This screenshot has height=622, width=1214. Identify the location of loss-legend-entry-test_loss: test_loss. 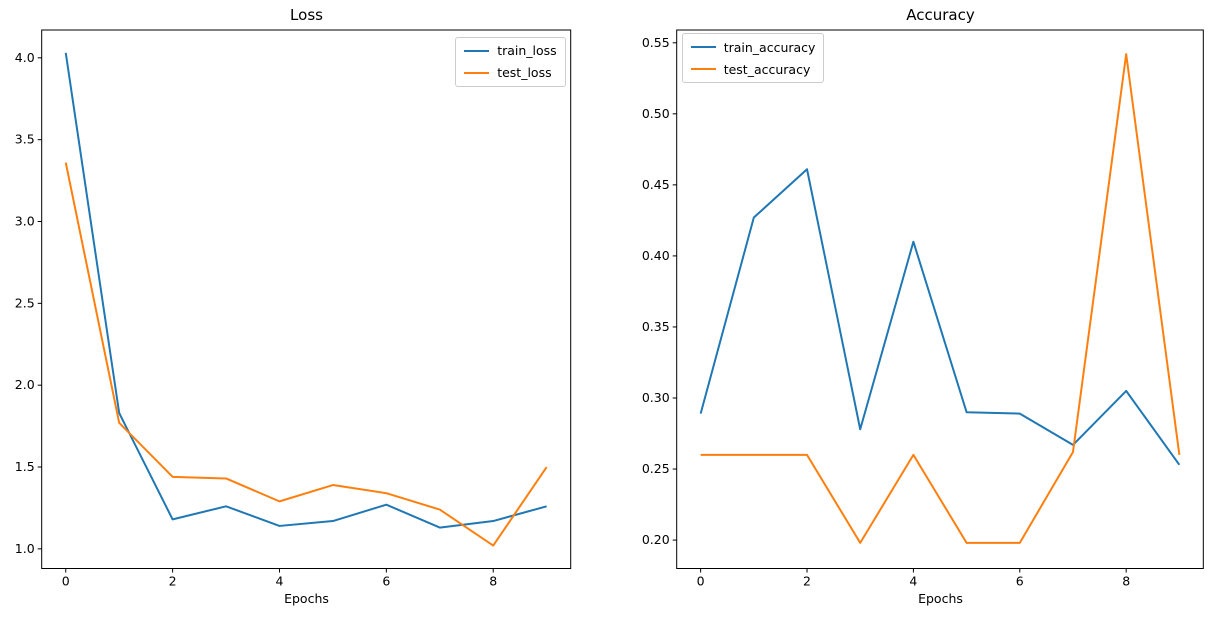
(510, 73).